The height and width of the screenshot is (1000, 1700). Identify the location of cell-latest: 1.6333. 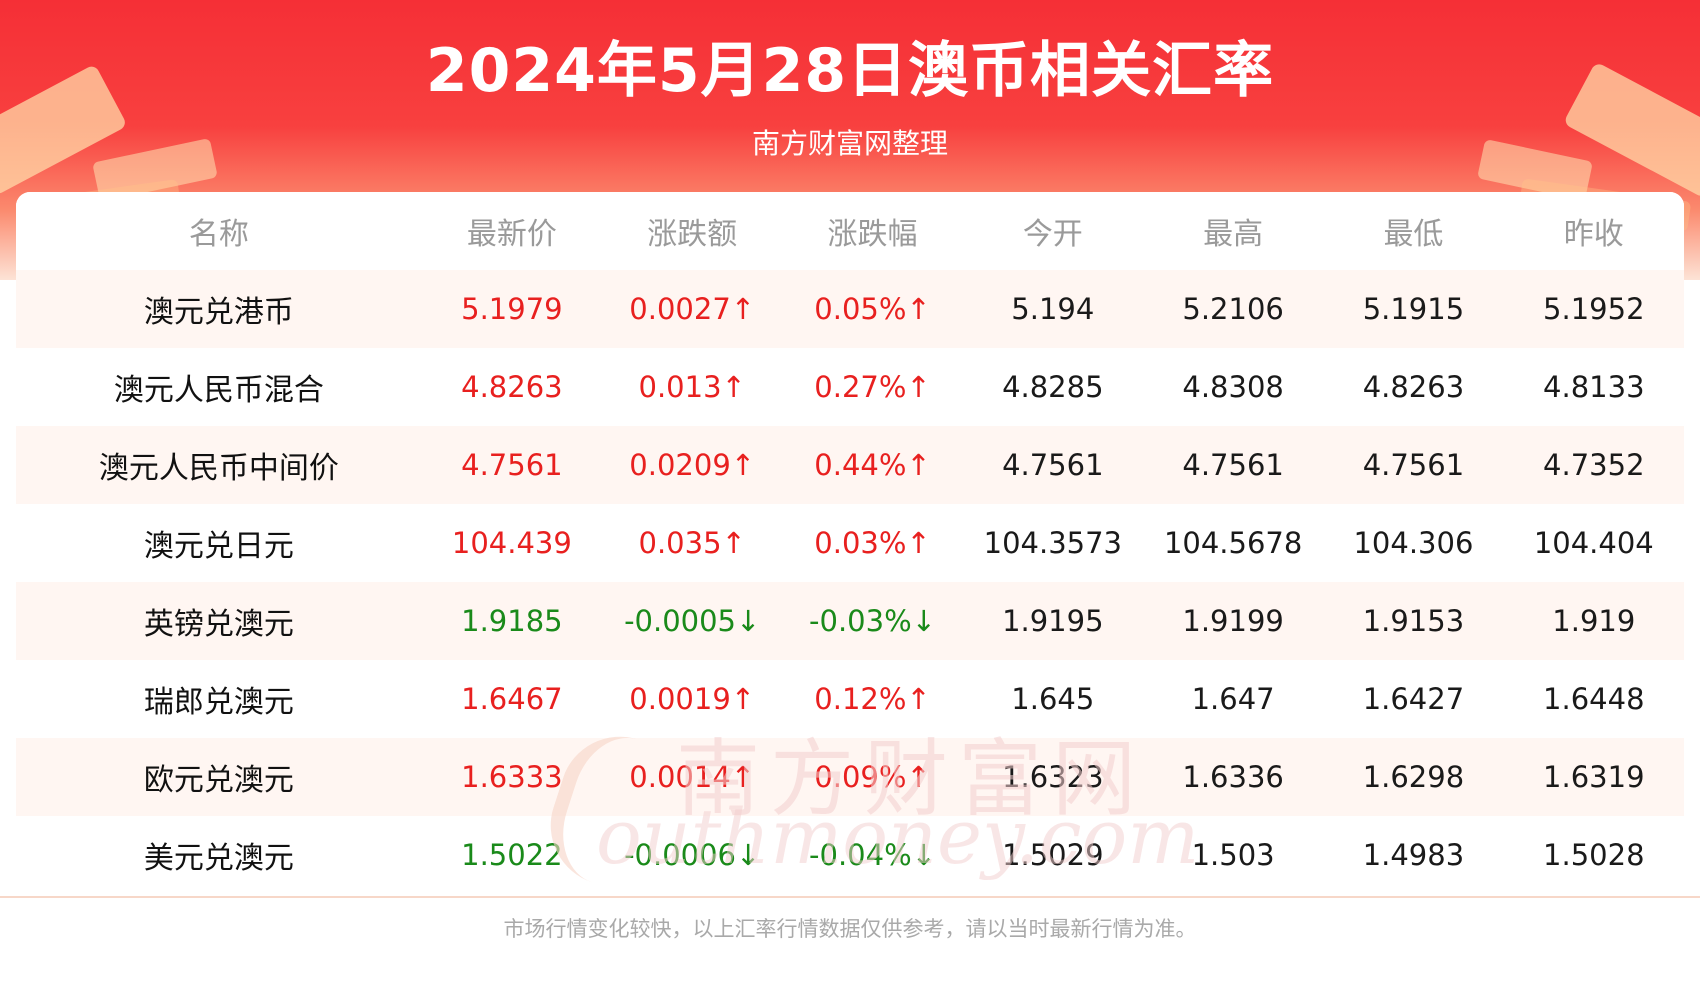
(512, 777).